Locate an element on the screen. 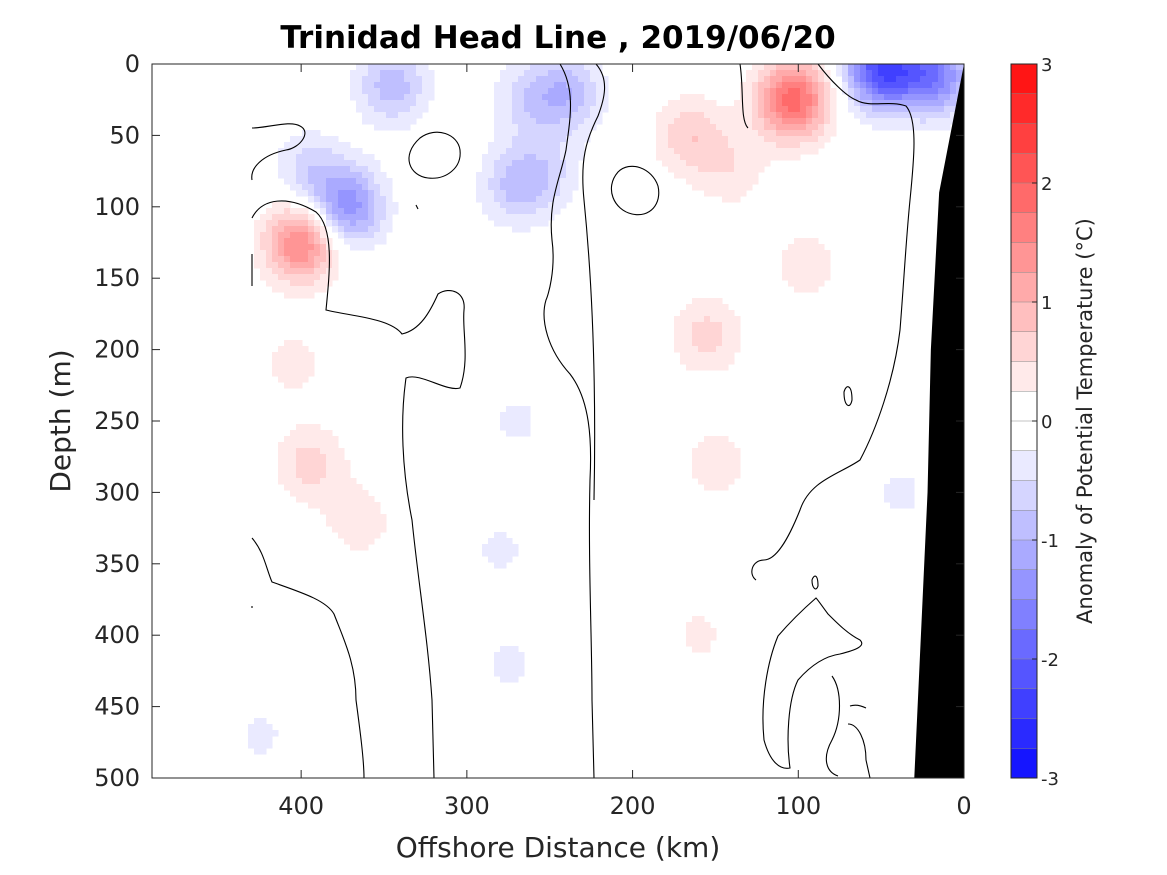 This screenshot has width=1167, height=875. colorbar-tick-label: -2 is located at coordinates (1050, 660).